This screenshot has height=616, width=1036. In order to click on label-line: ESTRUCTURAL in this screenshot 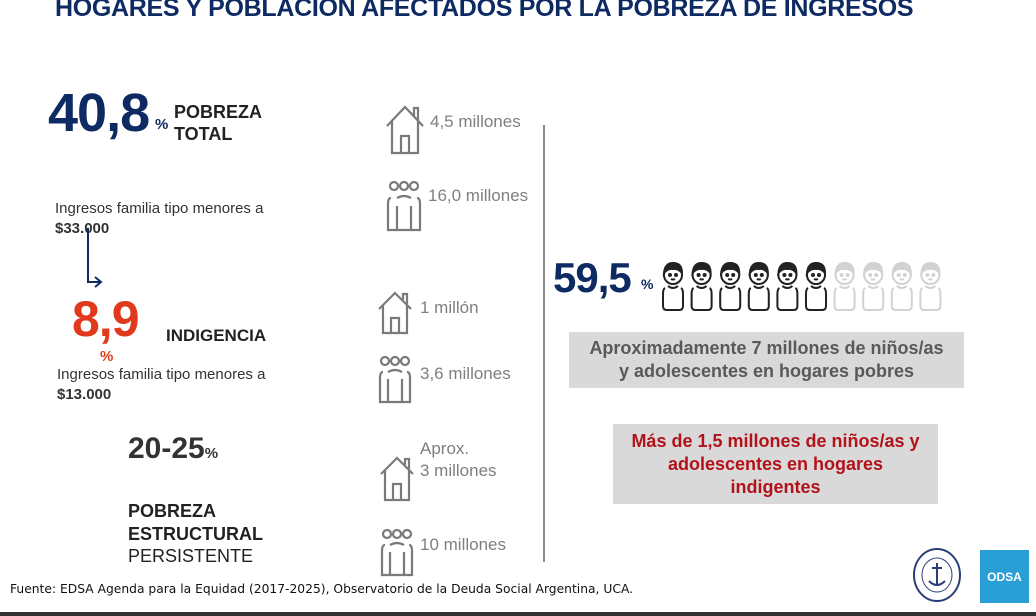, I will do `click(195, 533)`.